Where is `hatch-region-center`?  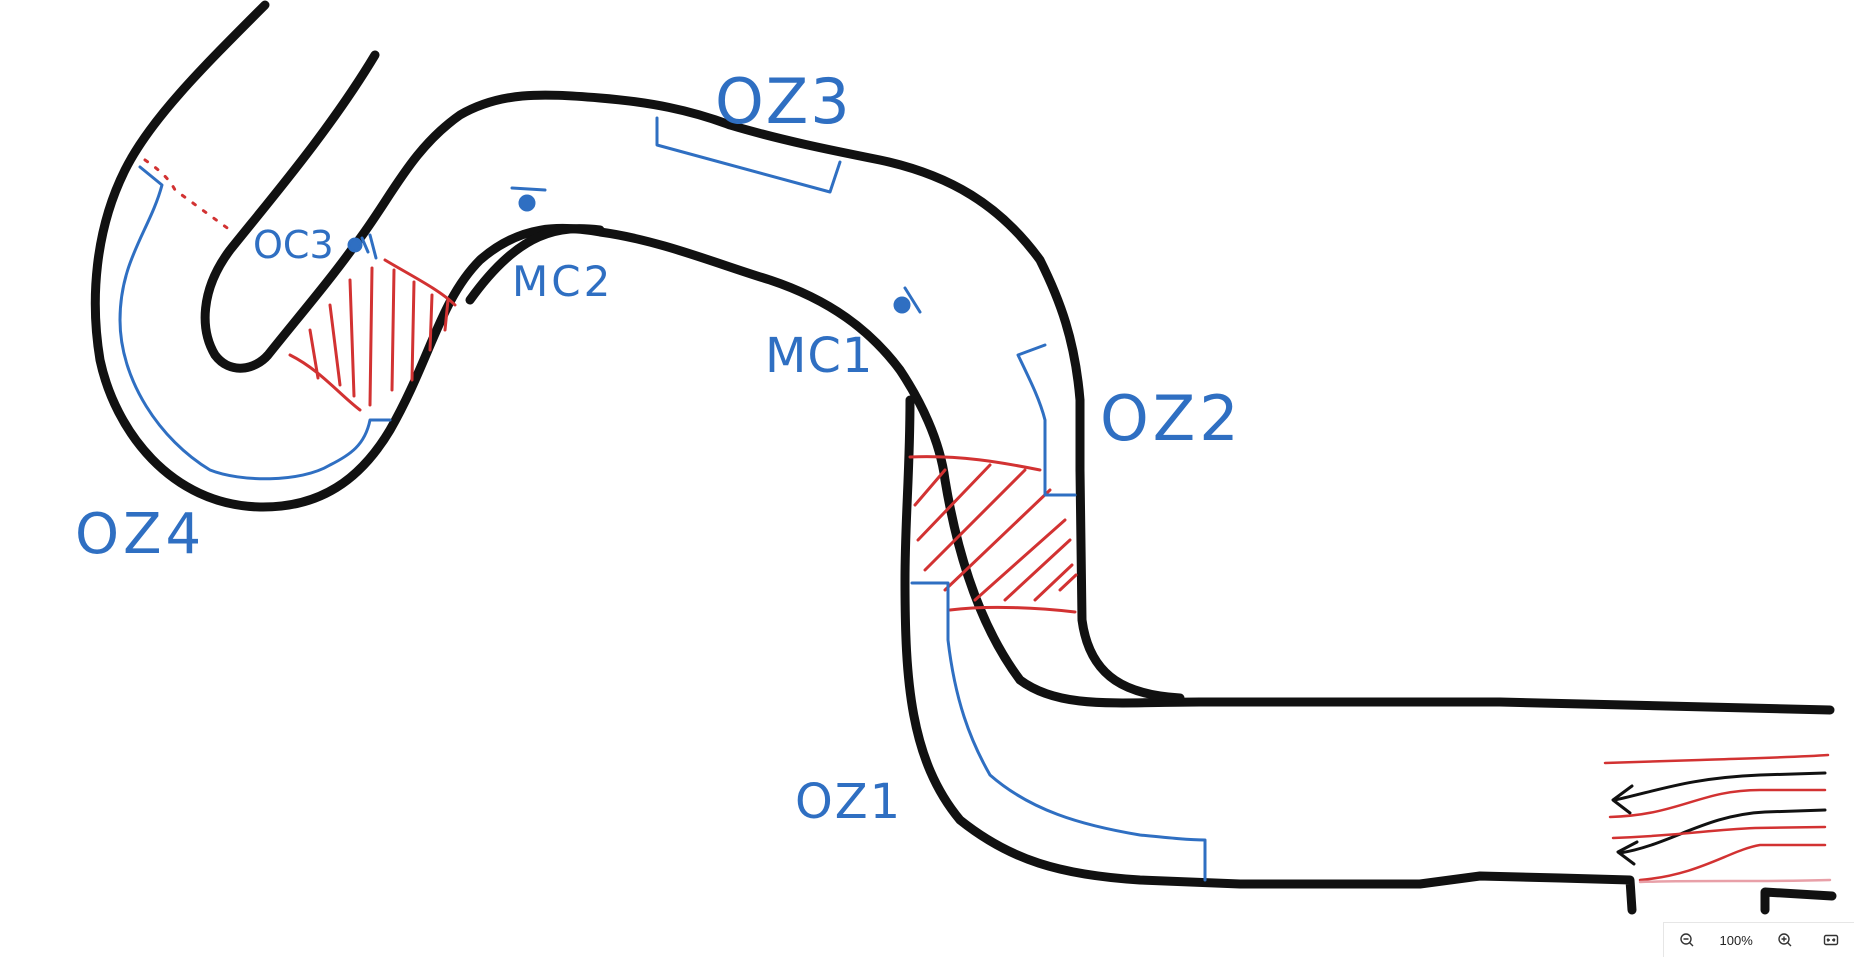
hatch-region-center is located at coordinates (993, 534).